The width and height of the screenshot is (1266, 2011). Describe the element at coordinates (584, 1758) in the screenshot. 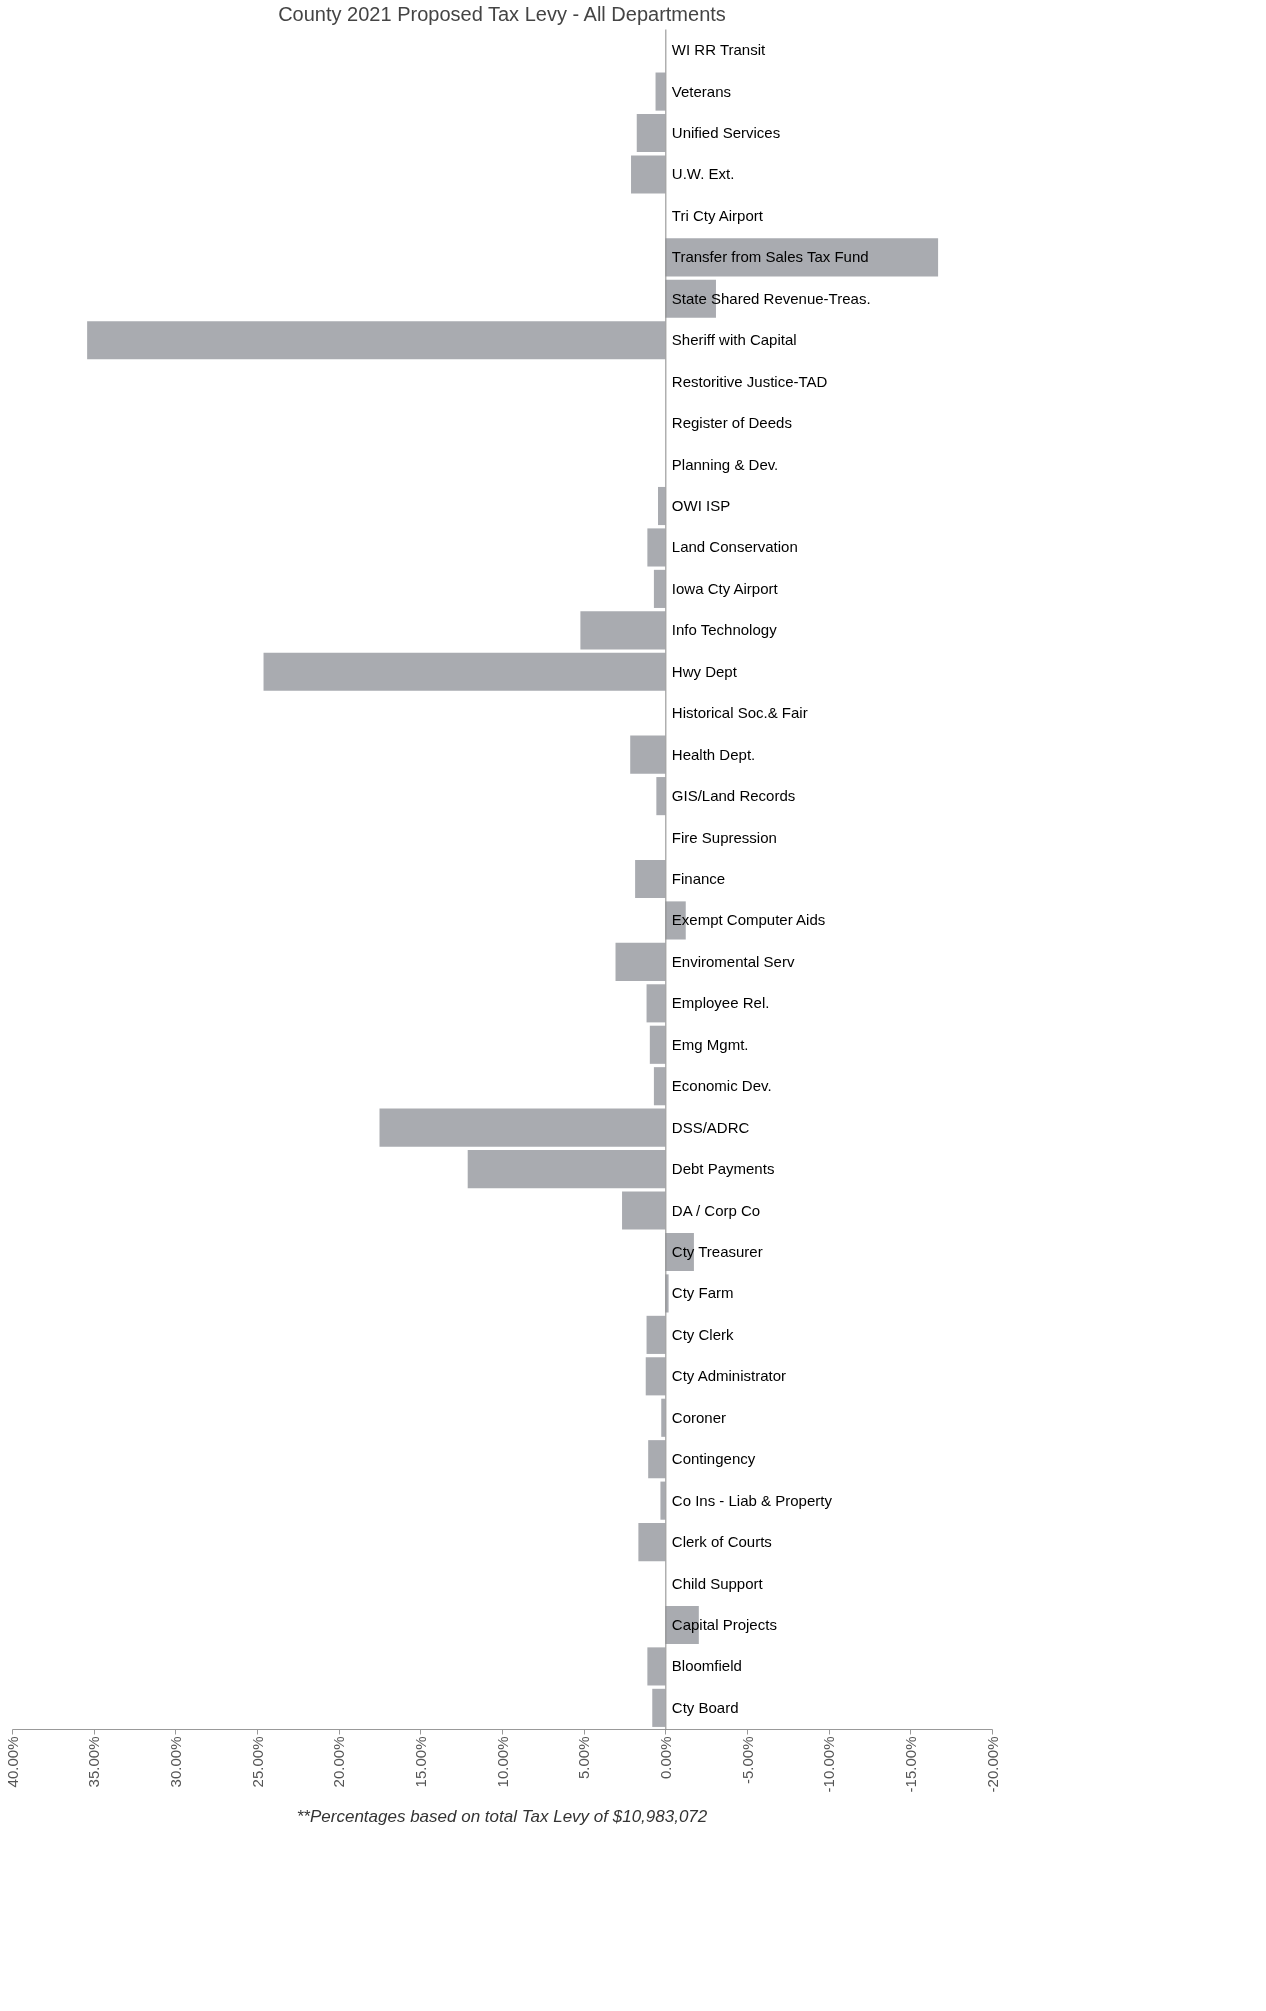

I see `x-tick-label: 5.00%` at that location.